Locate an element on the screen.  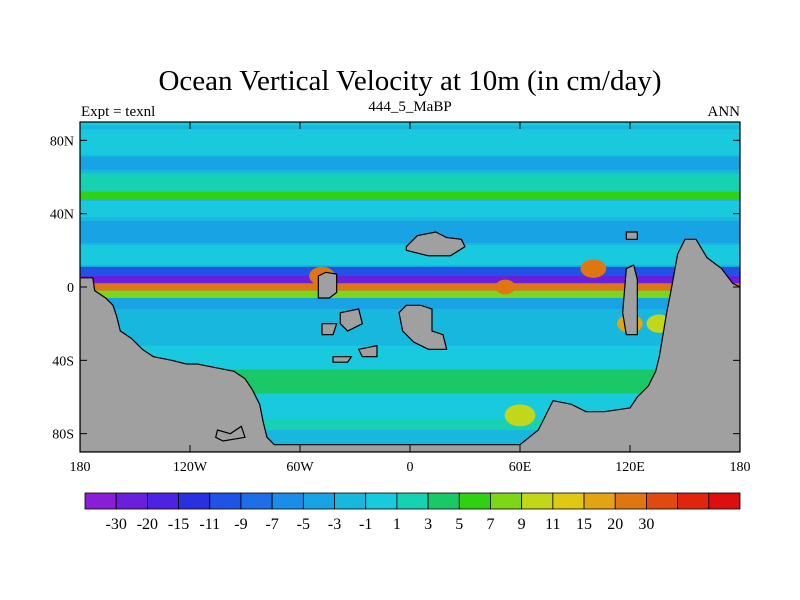
colorbar-label-16: 20 is located at coordinates (615, 524).